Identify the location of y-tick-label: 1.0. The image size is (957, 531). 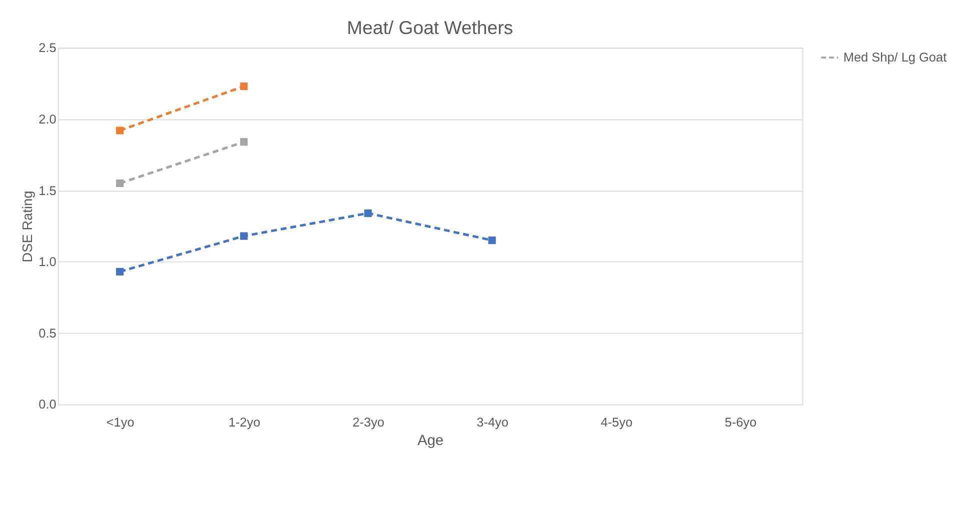
(47, 262).